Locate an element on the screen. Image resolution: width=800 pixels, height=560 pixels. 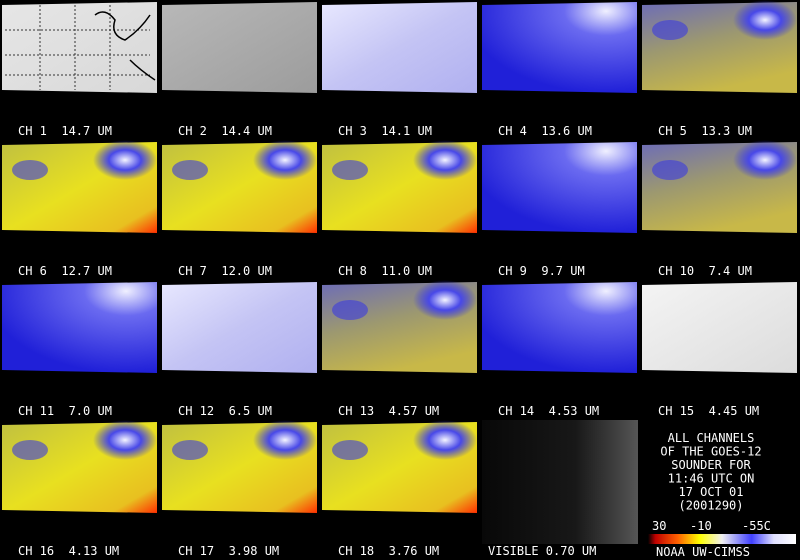
channel-label: CH 1 14.7 UM is located at coordinates (65, 131).